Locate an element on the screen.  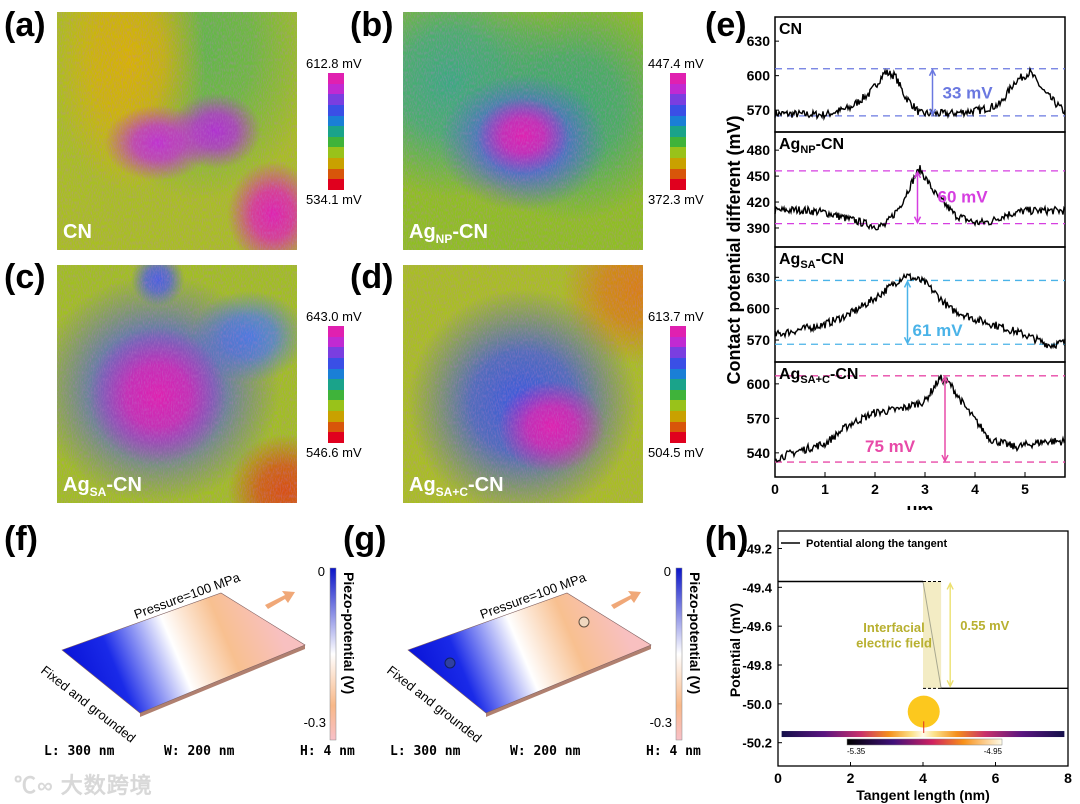
colorbar-c is located at coordinates (336, 385).